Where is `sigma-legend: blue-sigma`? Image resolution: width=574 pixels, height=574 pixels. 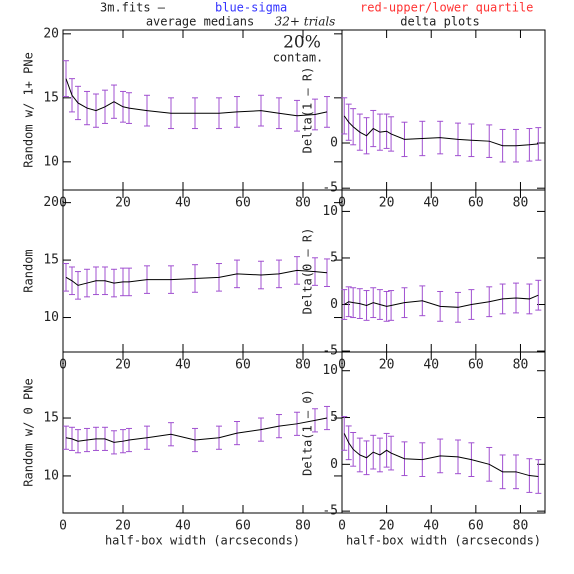 sigma-legend: blue-sigma is located at coordinates (251, 8).